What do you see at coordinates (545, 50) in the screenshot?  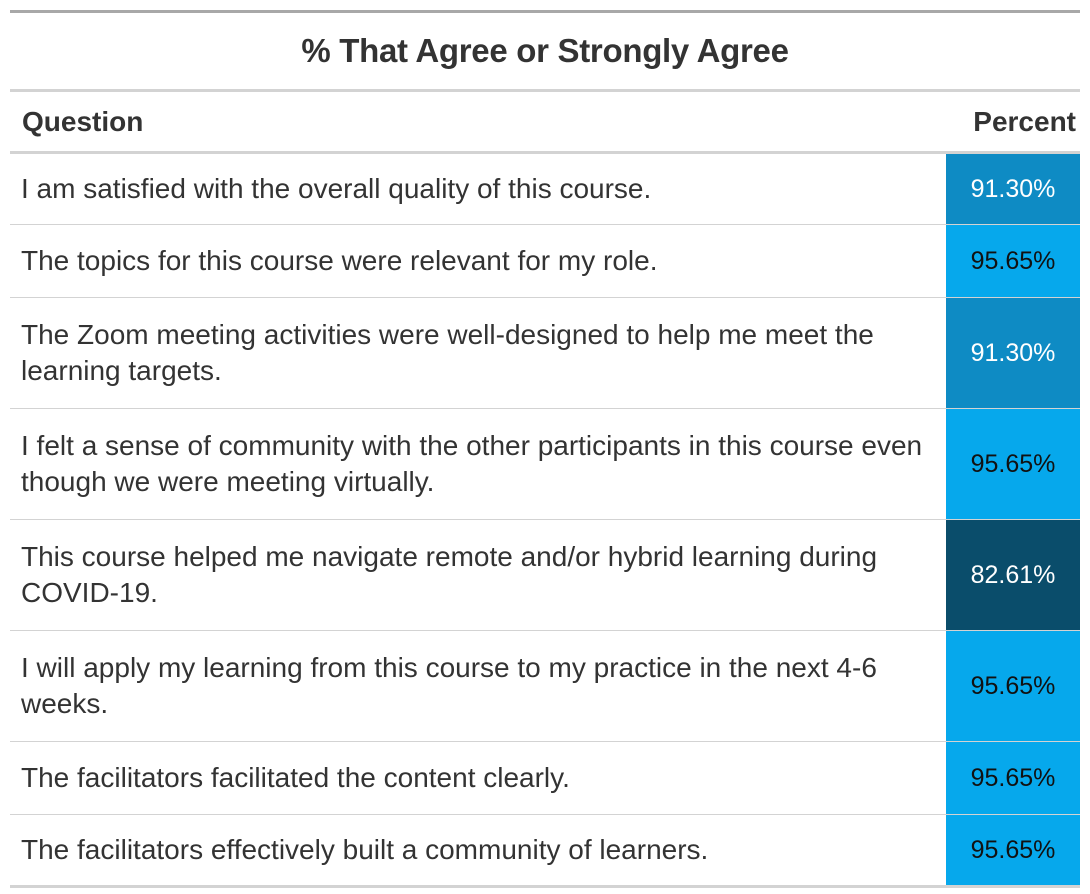 I see `table-title: % That Agree or Strongly Agree` at bounding box center [545, 50].